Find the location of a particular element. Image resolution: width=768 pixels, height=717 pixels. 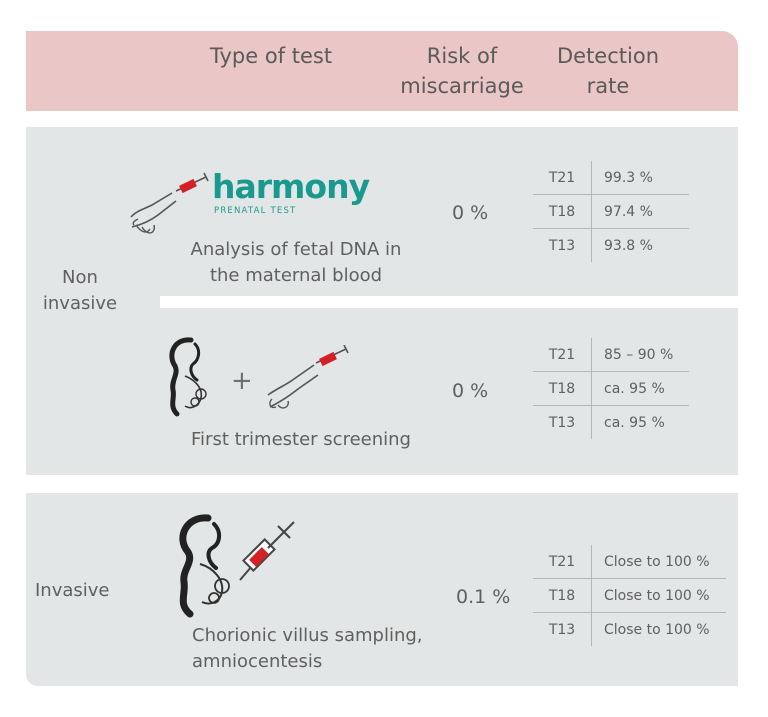

table-row: T13 ca. 95 % is located at coordinates (611, 422).